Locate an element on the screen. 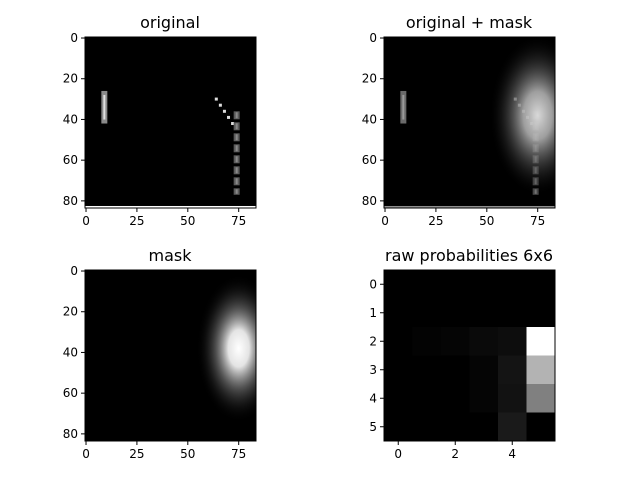 This screenshot has height=484, width=640. panel-mask-title: mask is located at coordinates (171, 255).